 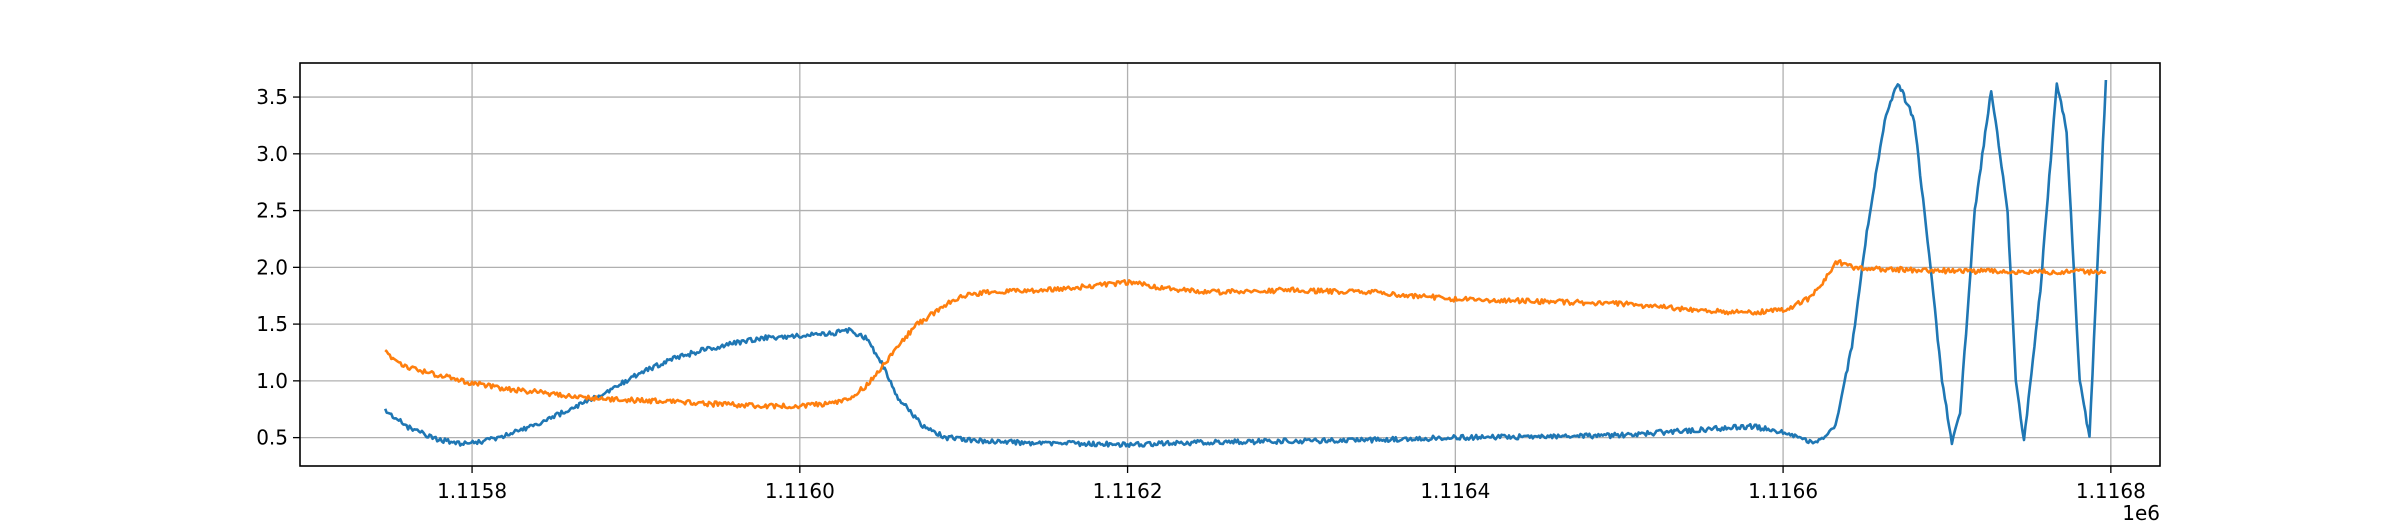 I want to click on y-axis: 0.5 1.0 1.5 2.0 2.5 3.0 3.5, so click(x=278, y=267).